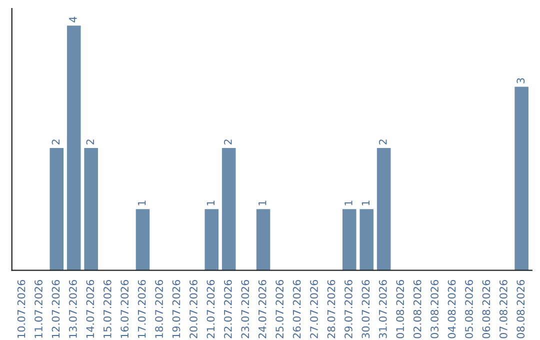  Describe the element at coordinates (280, 309) in the screenshot. I see `x-tick-label: 25.07.2026` at that location.